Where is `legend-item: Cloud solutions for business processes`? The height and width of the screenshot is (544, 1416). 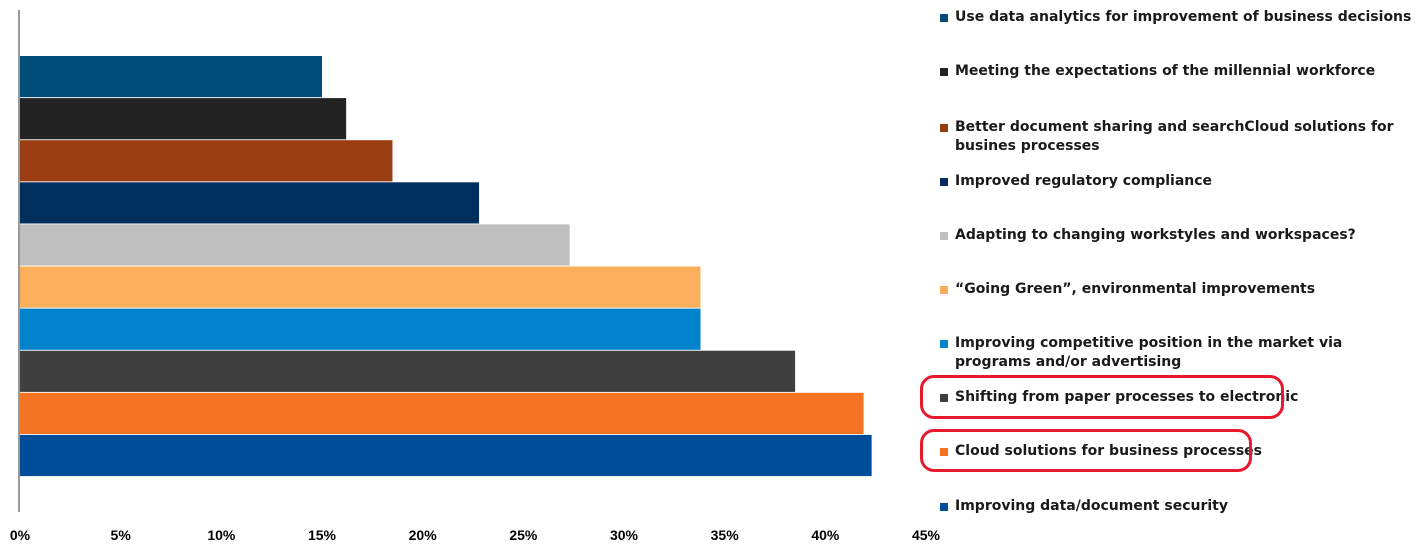
legend-item: Cloud solutions for business processes is located at coordinates (1178, 451).